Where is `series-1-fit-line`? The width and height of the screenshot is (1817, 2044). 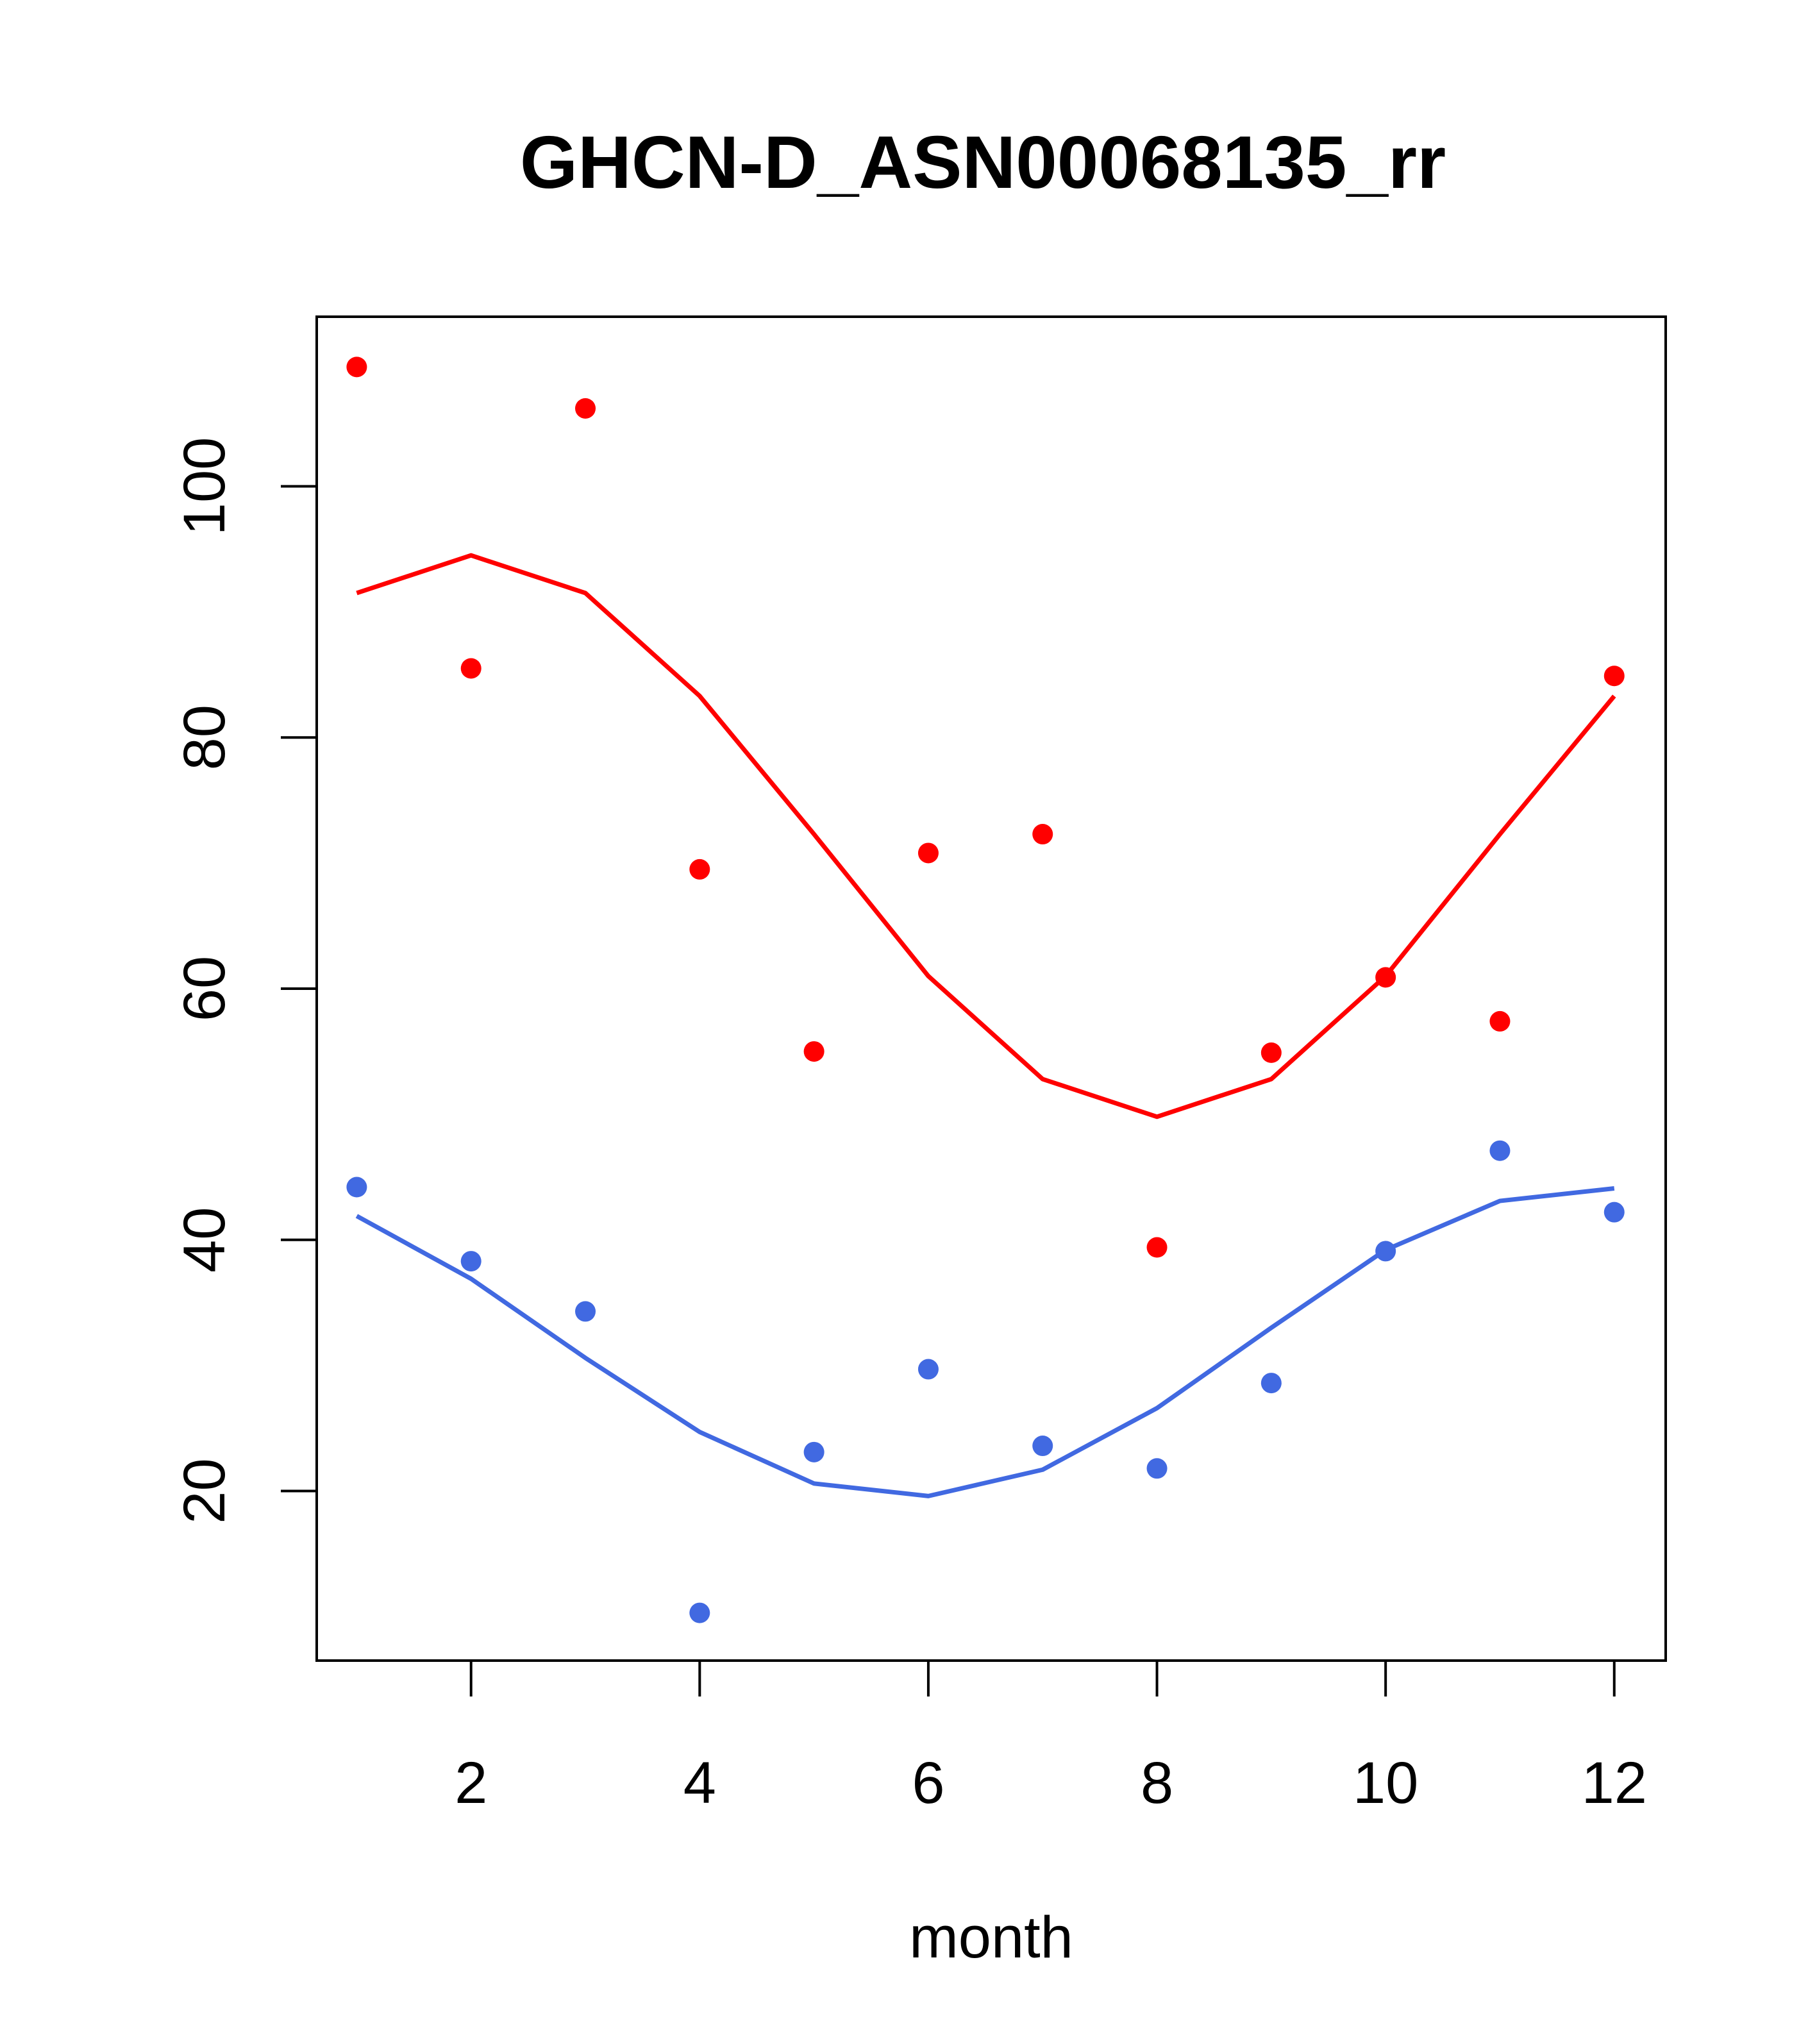 series-1-fit-line is located at coordinates (985, 1341).